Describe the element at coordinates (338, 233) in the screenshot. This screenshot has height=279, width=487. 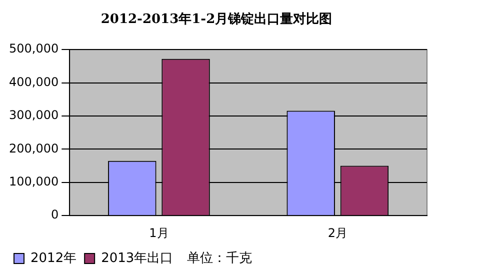
I see `x-tick-label: 2月` at that location.